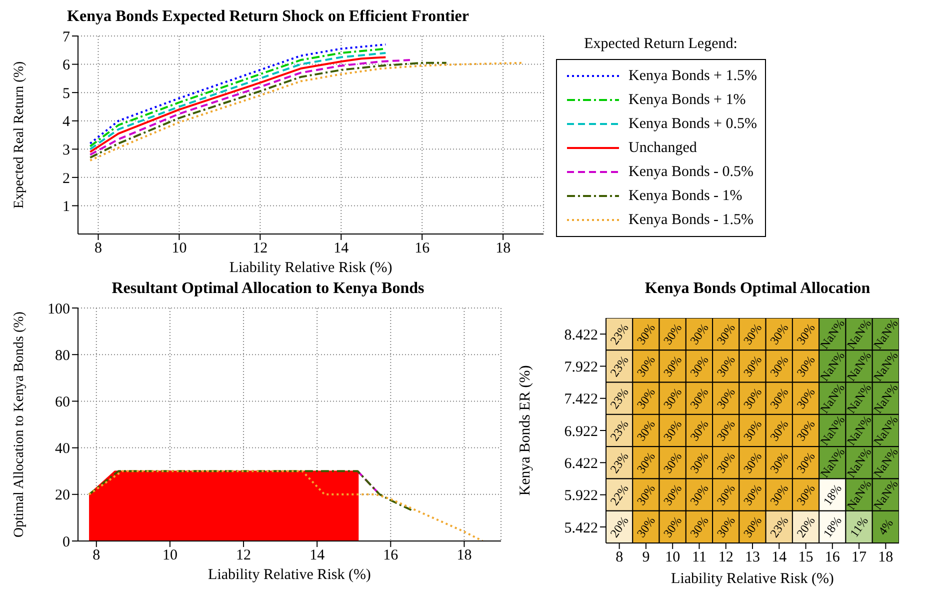  What do you see at coordinates (66, 178) in the screenshot?
I see `y-tick-label: 2` at bounding box center [66, 178].